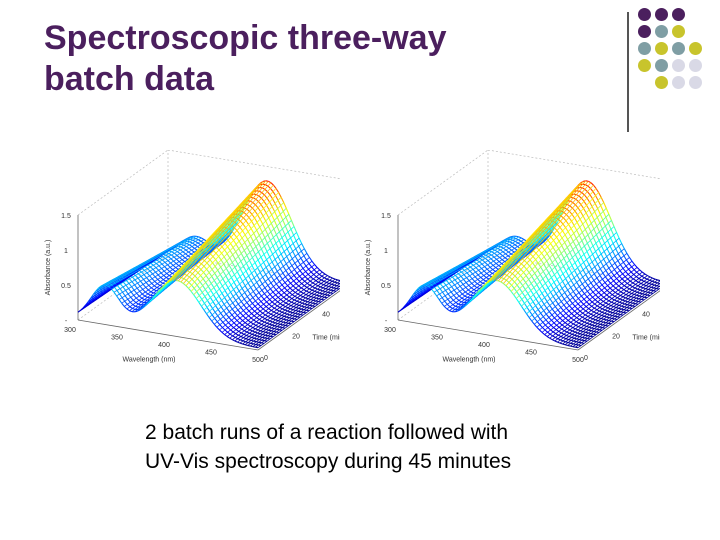  What do you see at coordinates (66, 286) in the screenshot?
I see `z-tick-label: 0.5` at bounding box center [66, 286].